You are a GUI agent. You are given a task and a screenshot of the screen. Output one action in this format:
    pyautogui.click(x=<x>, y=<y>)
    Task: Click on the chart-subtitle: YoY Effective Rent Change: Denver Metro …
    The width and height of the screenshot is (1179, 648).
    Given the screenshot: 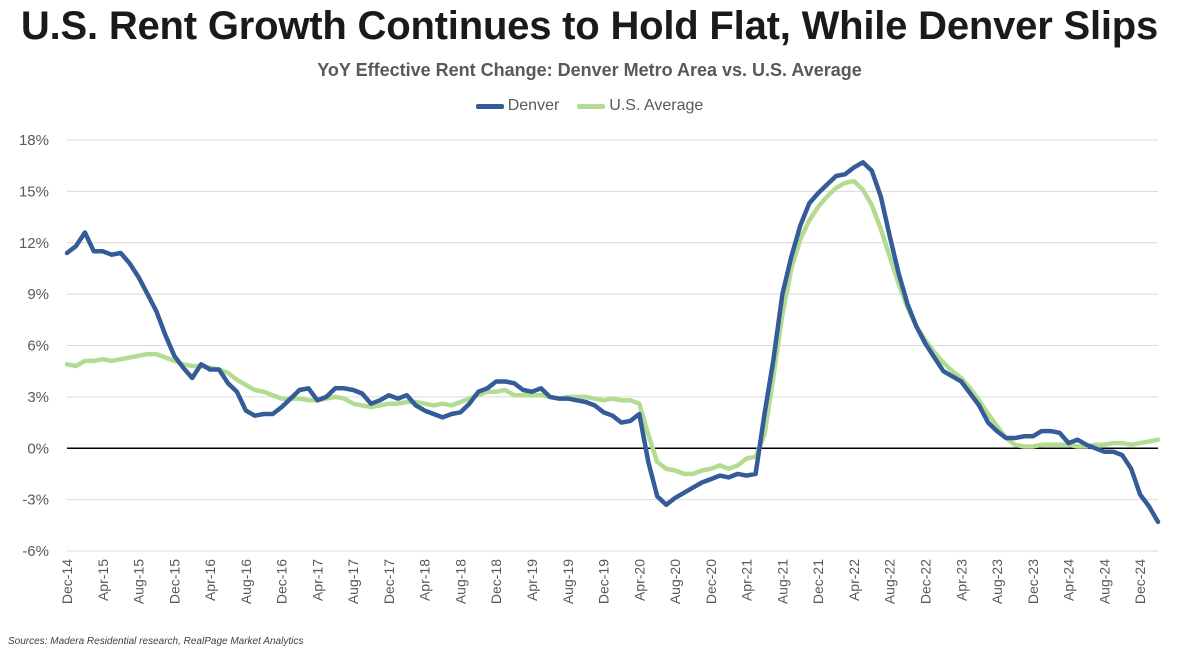 What is the action you would take?
    pyautogui.click(x=589, y=70)
    